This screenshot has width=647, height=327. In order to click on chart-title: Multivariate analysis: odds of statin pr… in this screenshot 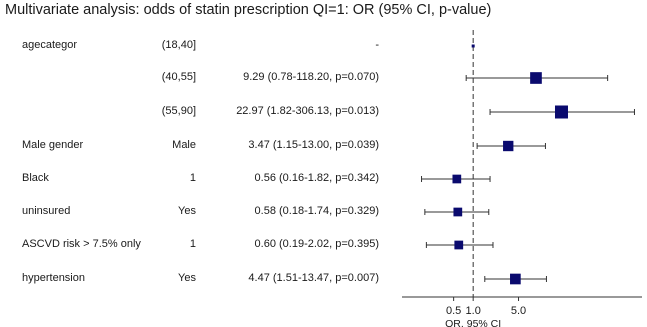, I will do `click(248, 10)`.